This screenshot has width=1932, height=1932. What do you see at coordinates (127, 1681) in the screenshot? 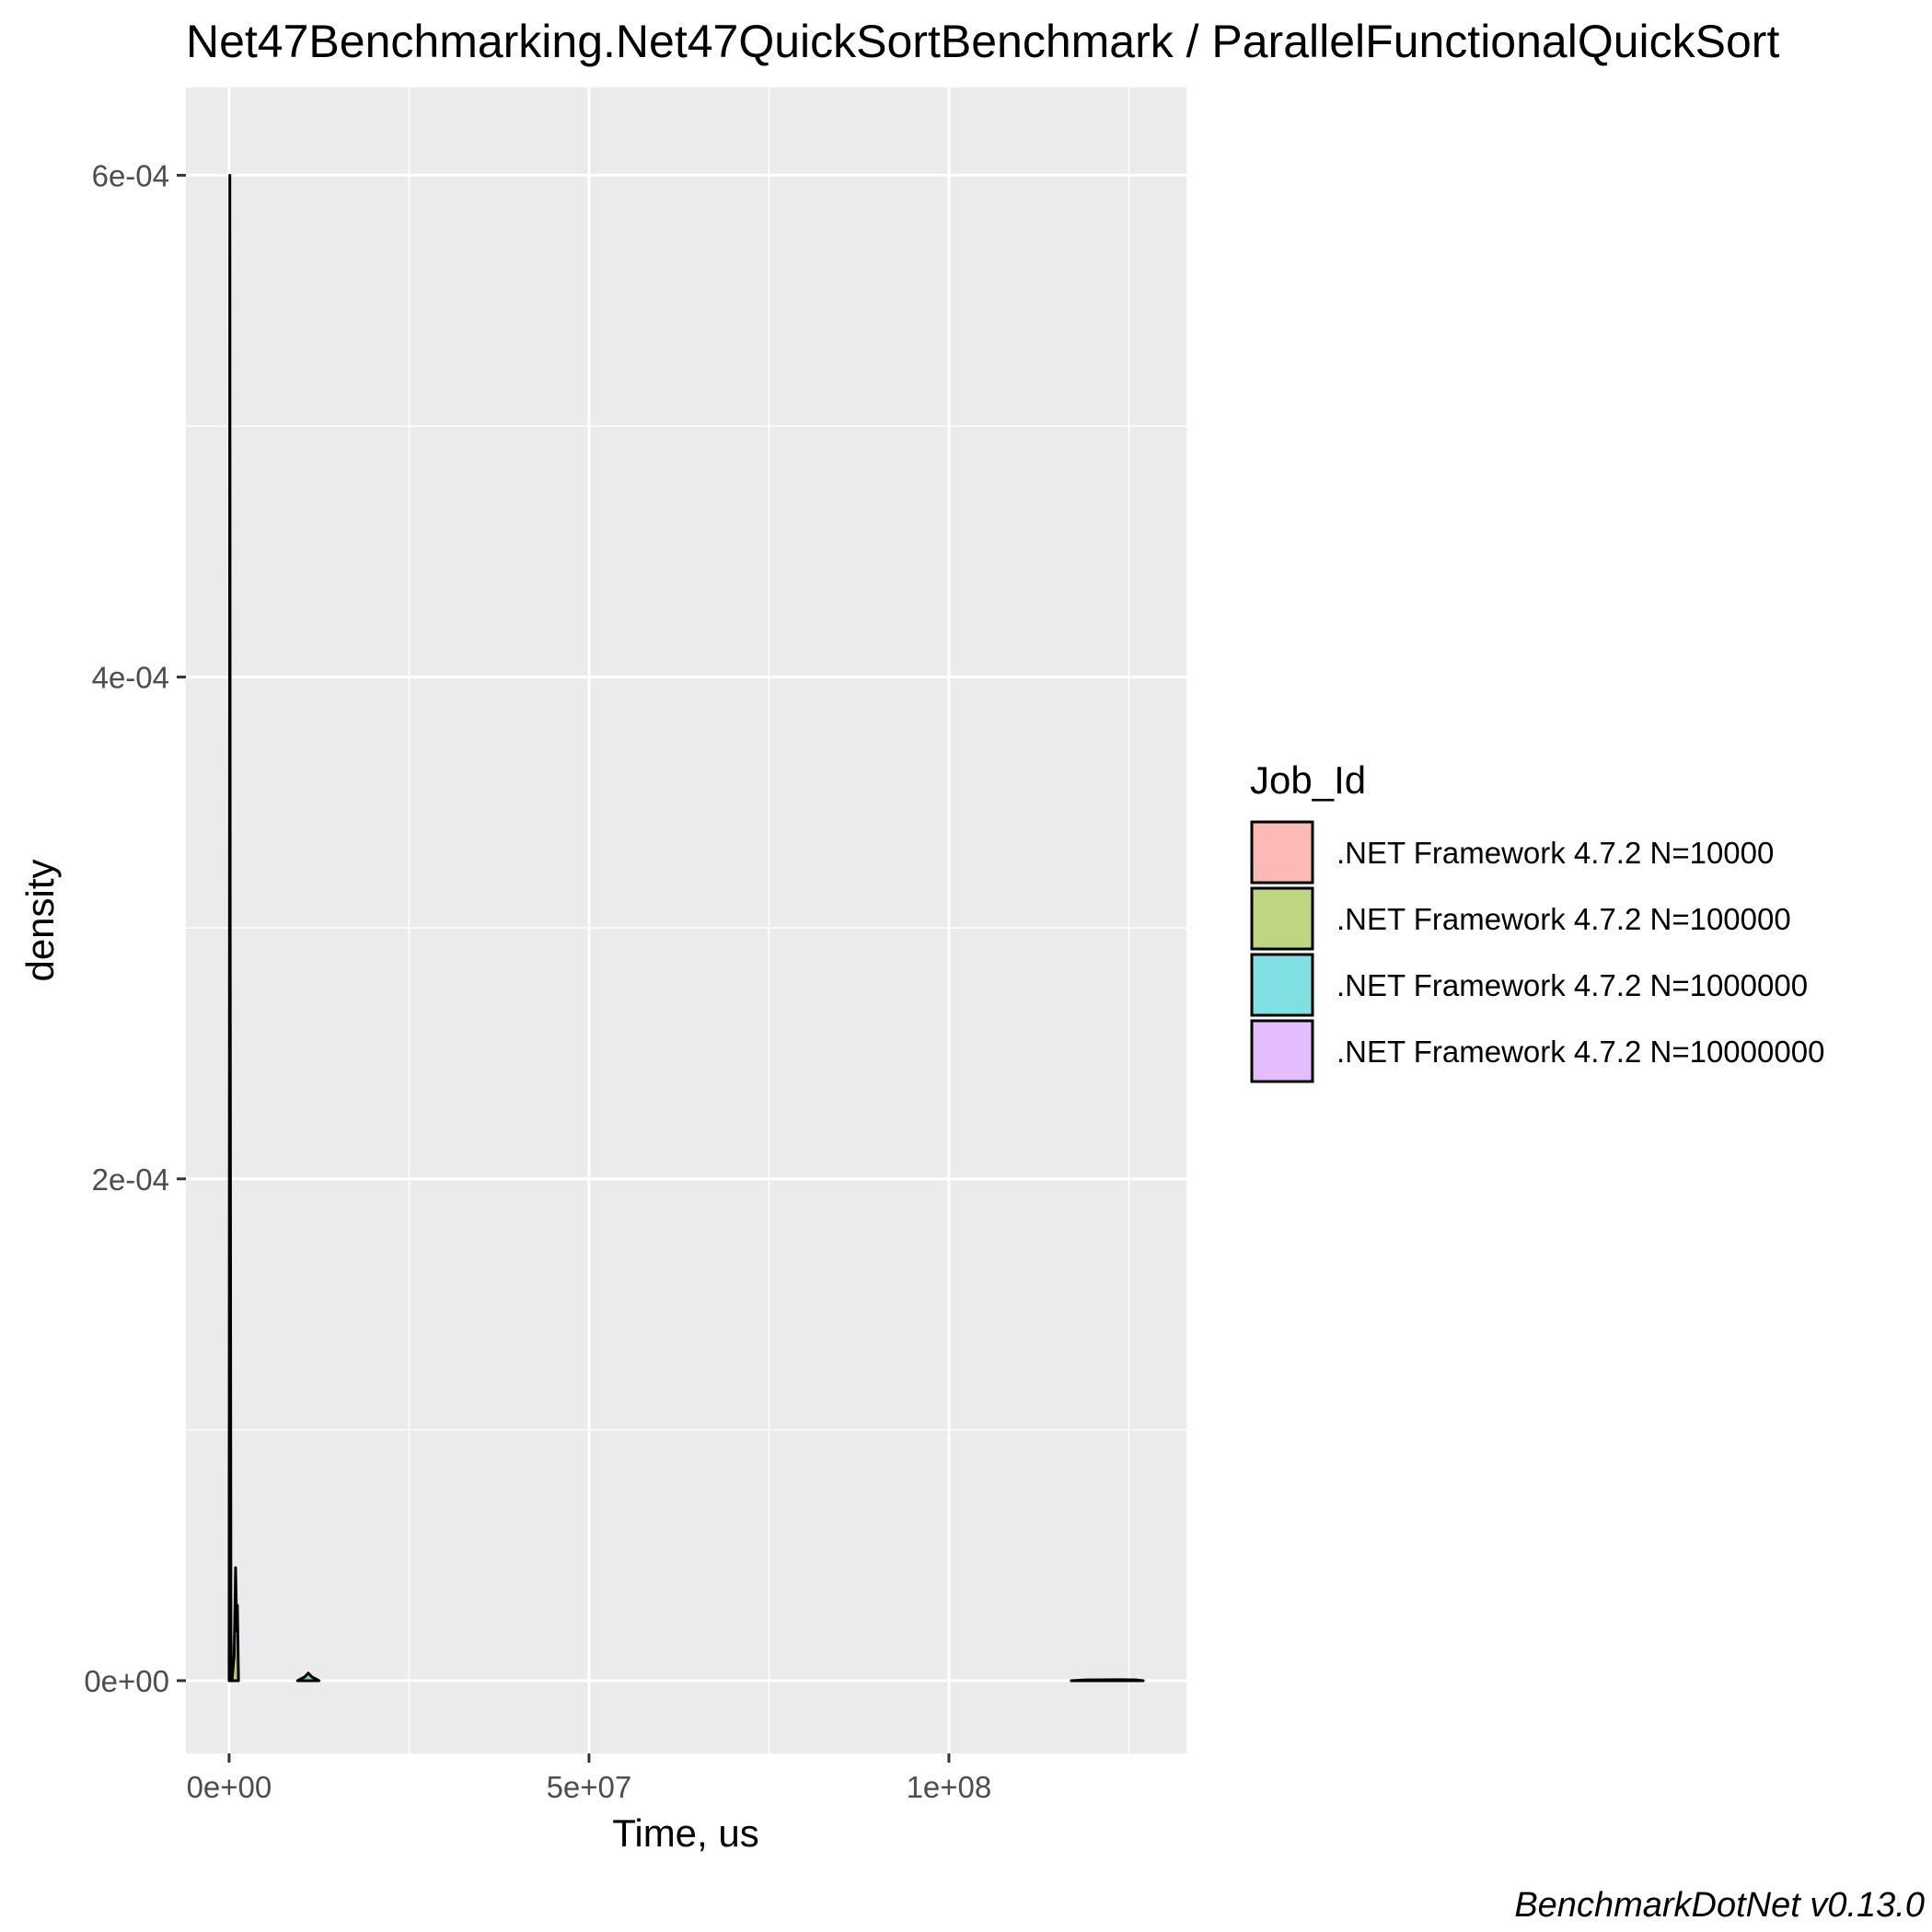
I see `y-tick-label: 0e+00` at bounding box center [127, 1681].